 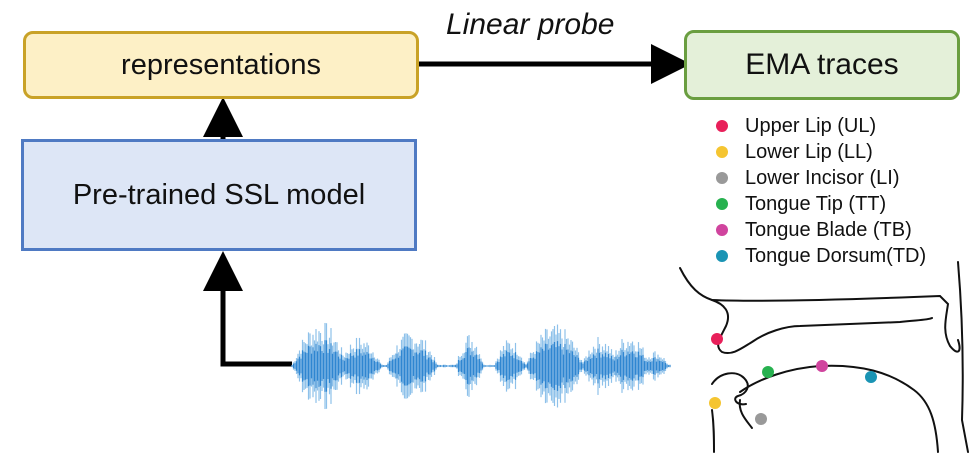 I want to click on sensor-ul-dot, so click(x=717, y=339).